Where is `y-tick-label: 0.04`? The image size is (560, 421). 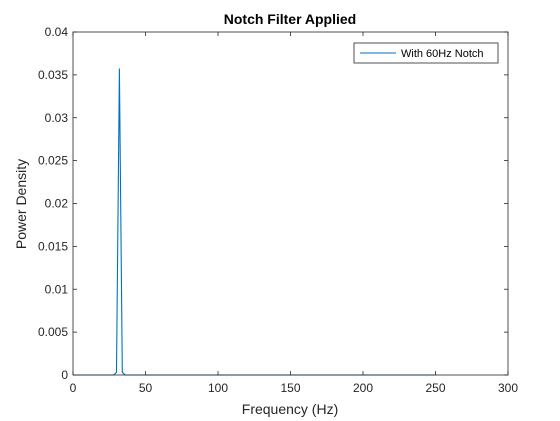
y-tick-label: 0.04 is located at coordinates (57, 32).